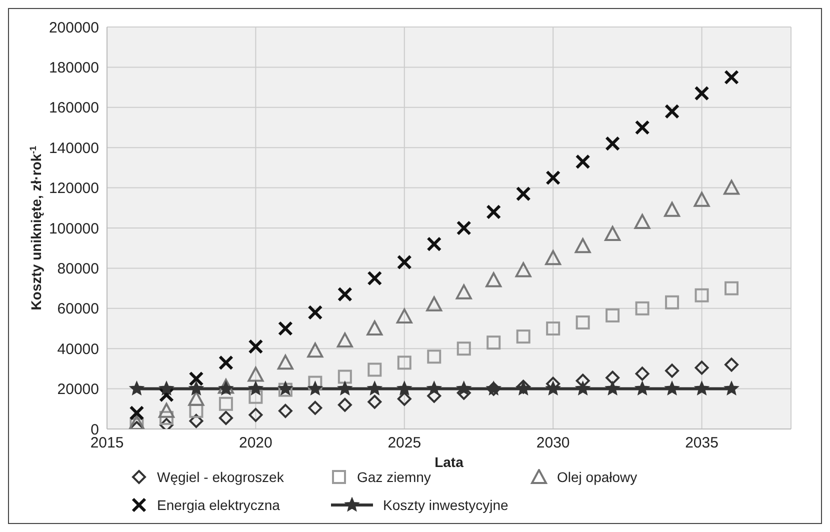 This screenshot has height=532, width=830. What do you see at coordinates (78, 349) in the screenshot?
I see `y-tick-label: 40000` at bounding box center [78, 349].